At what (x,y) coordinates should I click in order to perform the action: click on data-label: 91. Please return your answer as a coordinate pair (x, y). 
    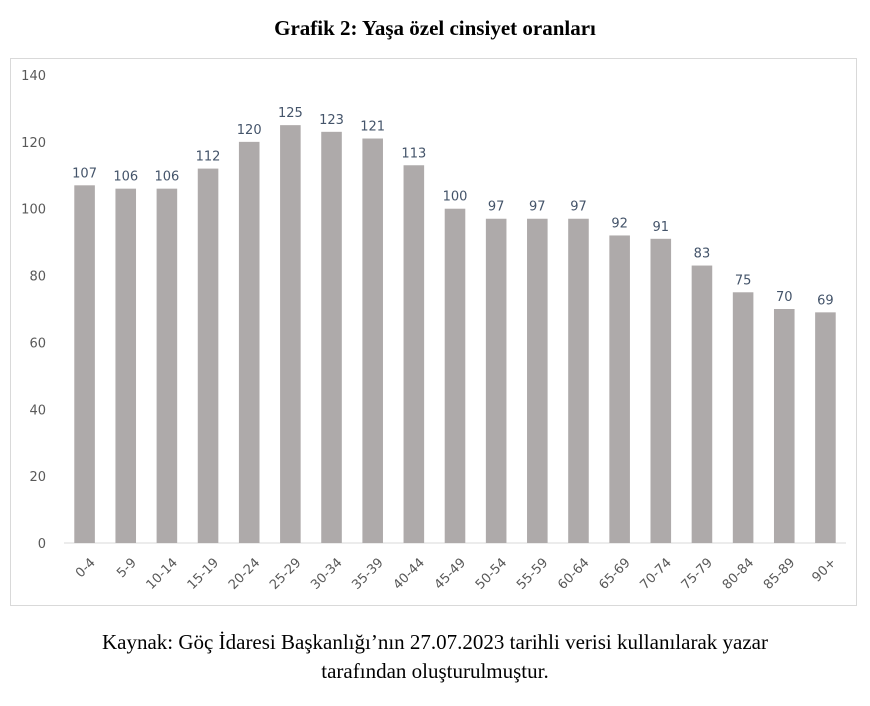
    Looking at the image, I should click on (661, 227).